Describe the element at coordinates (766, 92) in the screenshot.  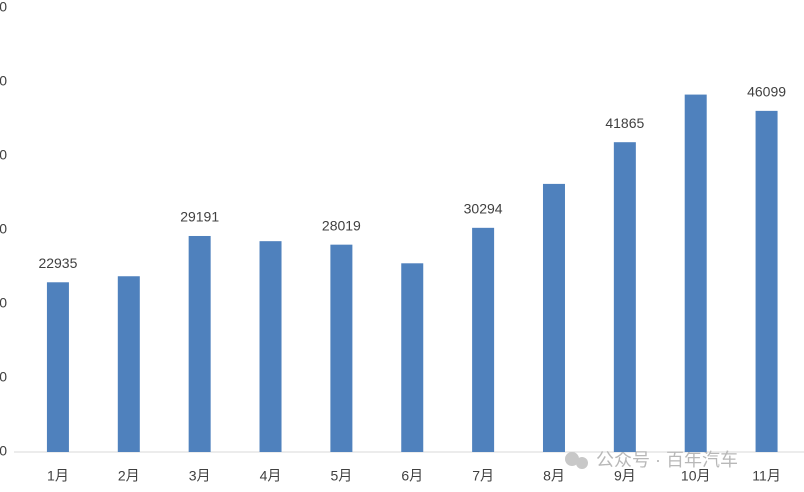
I see `data-label: 46099` at that location.